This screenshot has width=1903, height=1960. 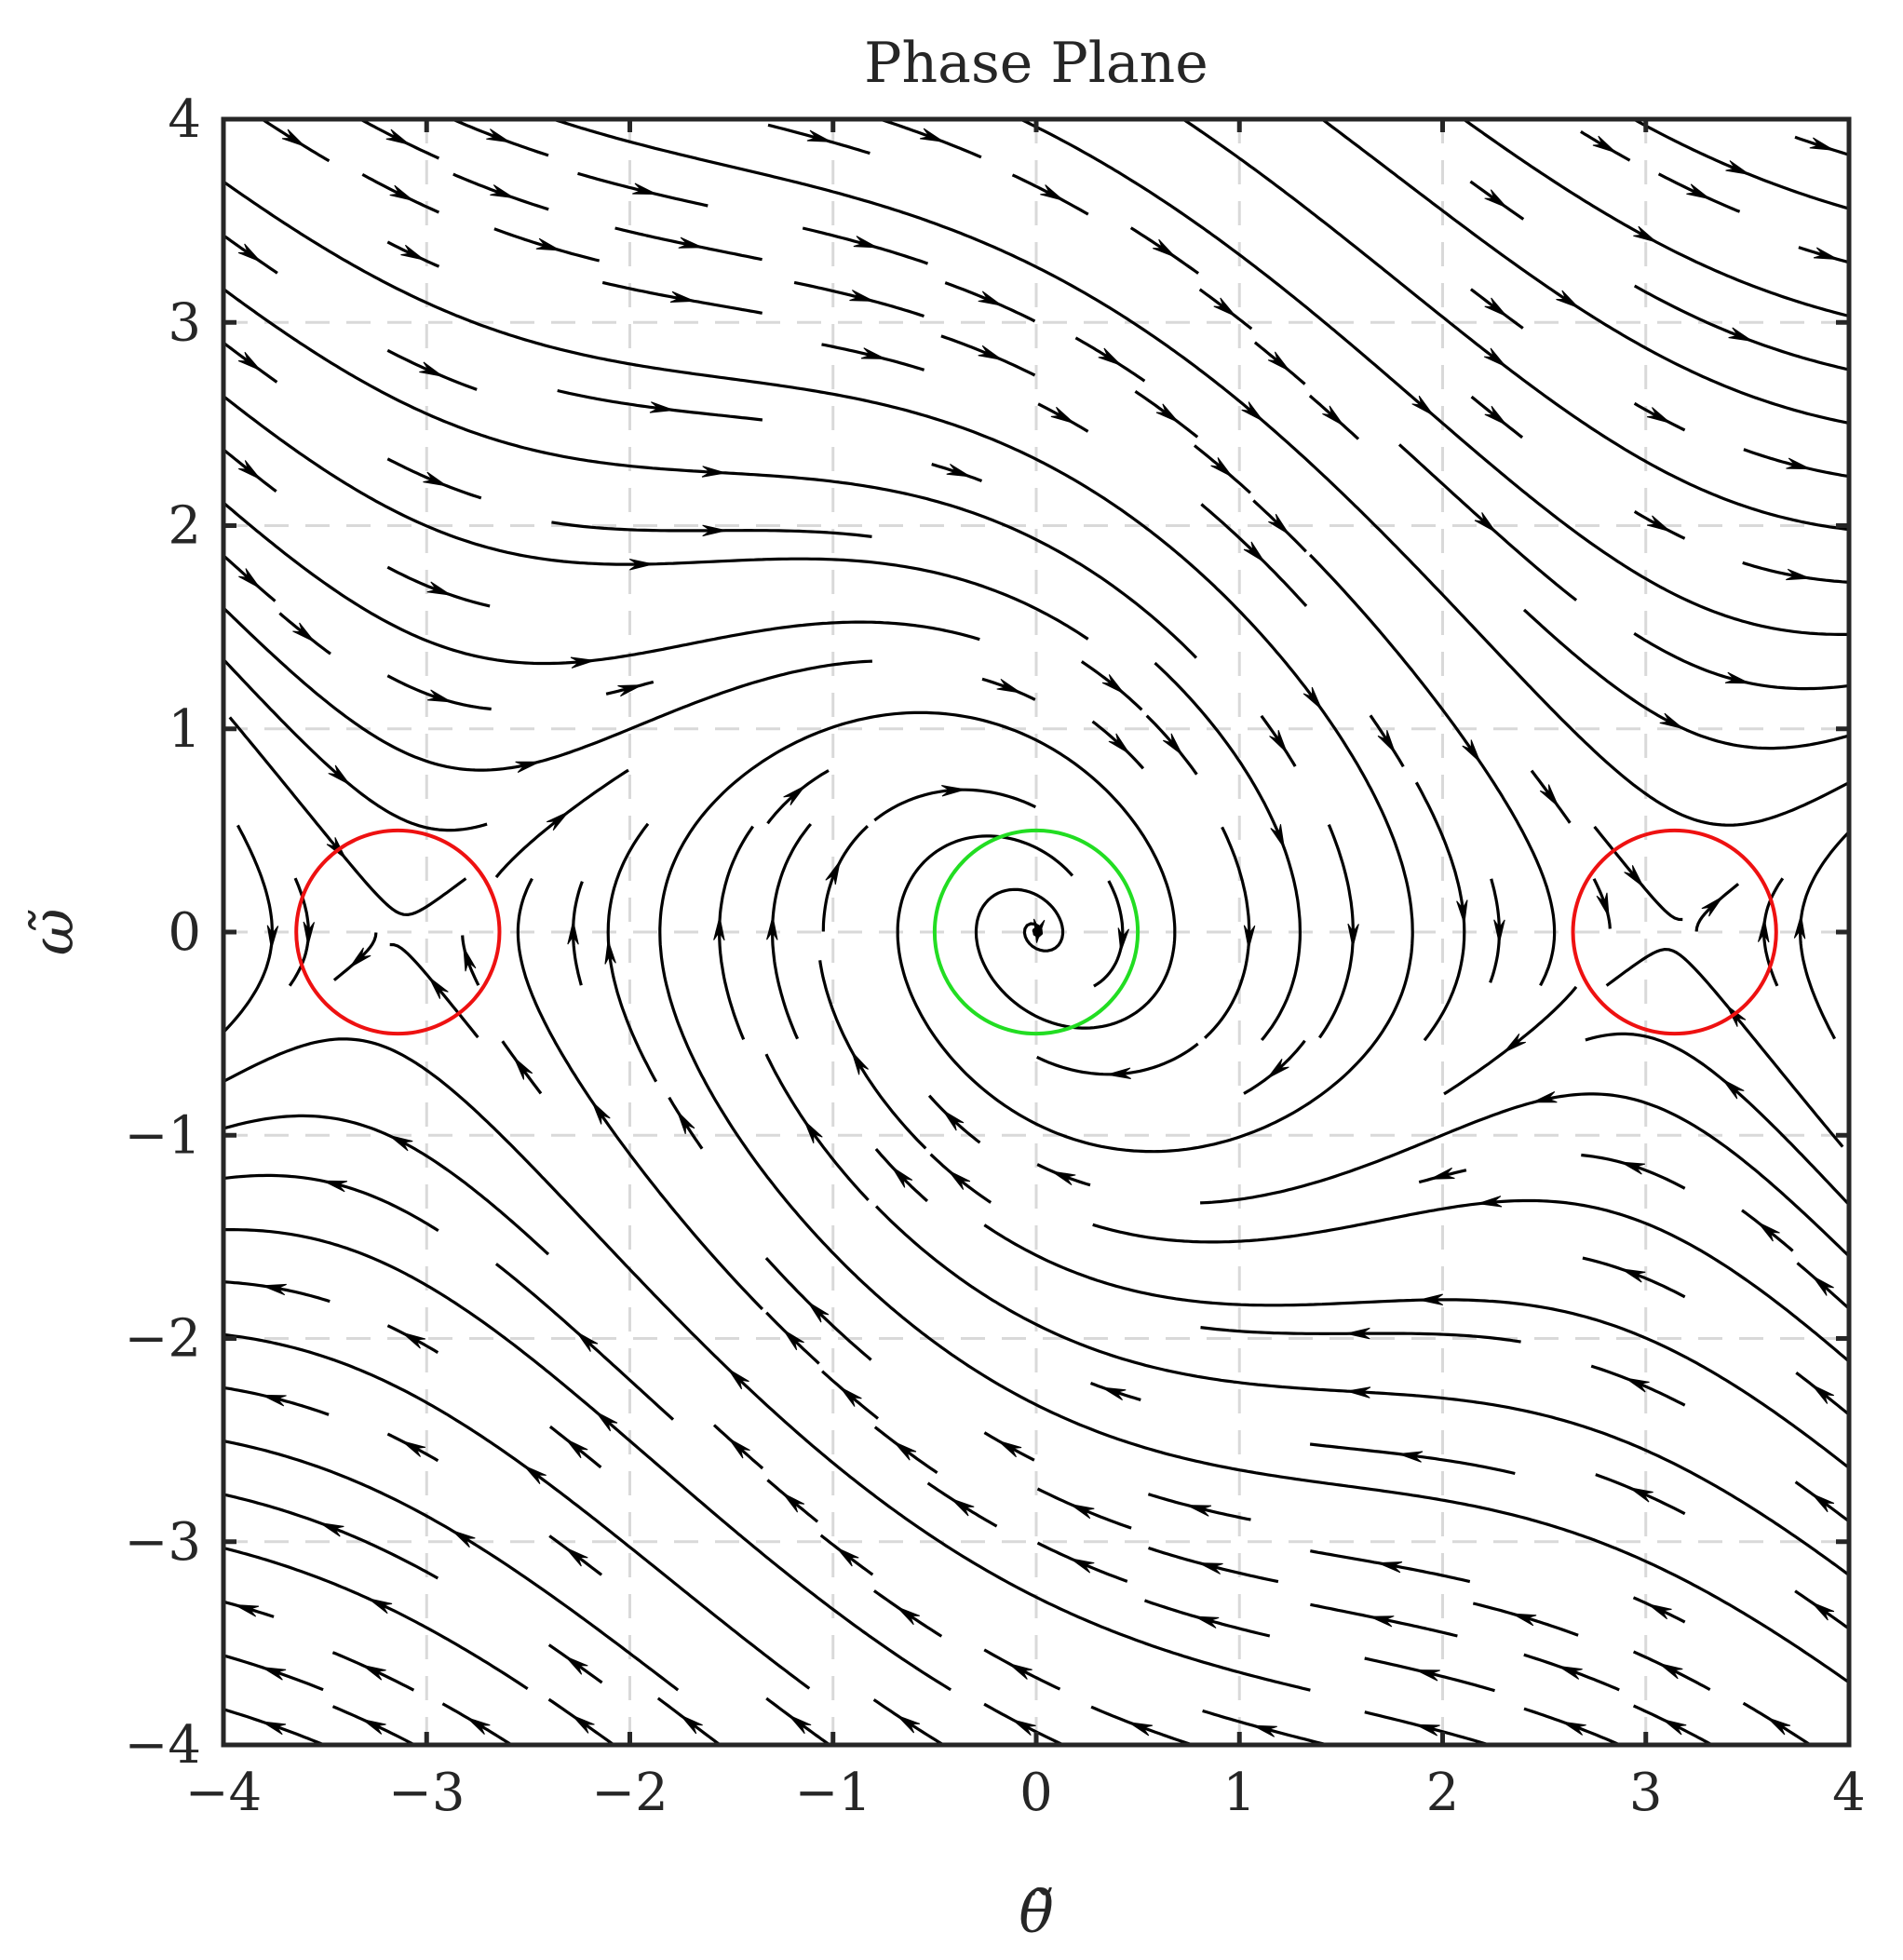 I want to click on x-tick-label: 2, so click(x=1443, y=1793).